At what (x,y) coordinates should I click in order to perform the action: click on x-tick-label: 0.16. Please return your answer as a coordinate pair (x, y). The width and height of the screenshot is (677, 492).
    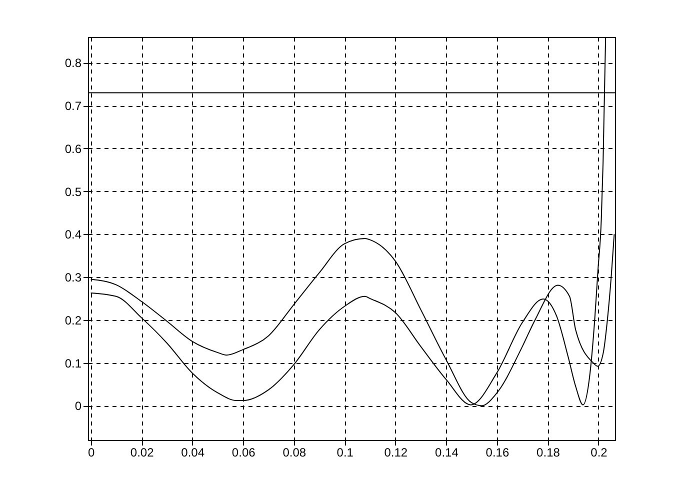
    Looking at the image, I should click on (498, 453).